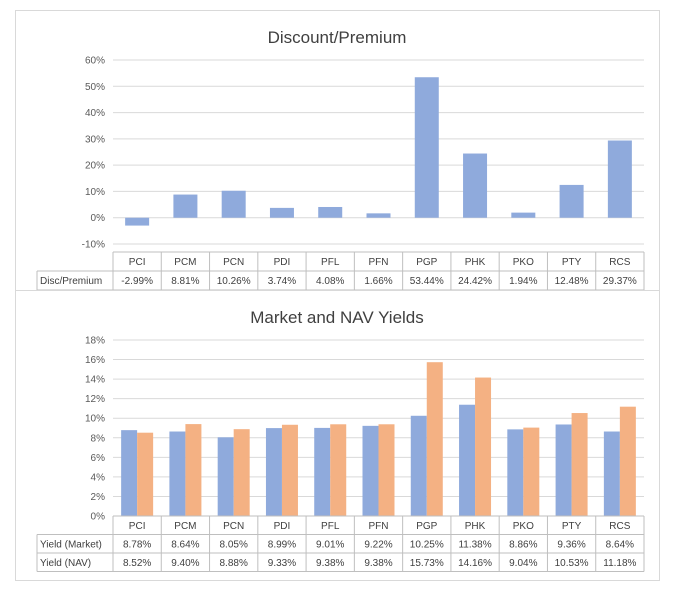 The width and height of the screenshot is (673, 589). I want to click on category-label: PKO, so click(523, 262).